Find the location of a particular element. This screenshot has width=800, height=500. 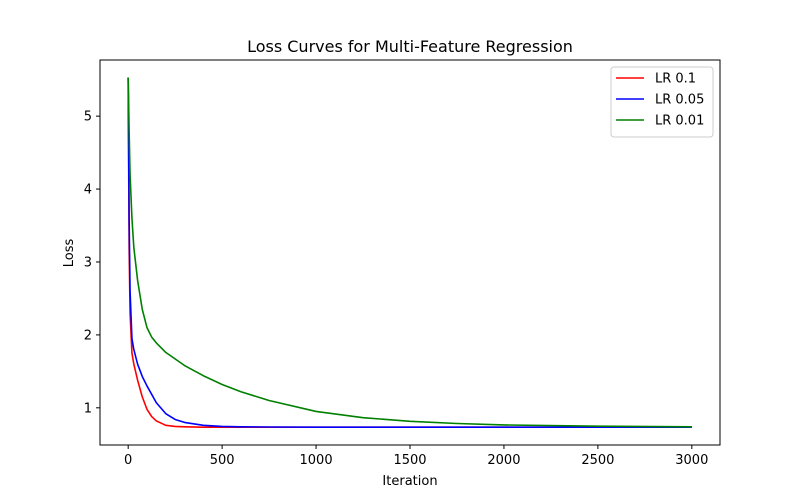

x-tick-label: 500 is located at coordinates (222, 460).